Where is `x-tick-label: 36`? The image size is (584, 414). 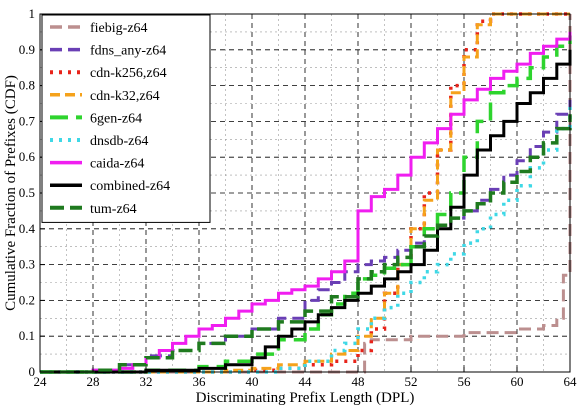 x-tick-label: 36 is located at coordinates (200, 381).